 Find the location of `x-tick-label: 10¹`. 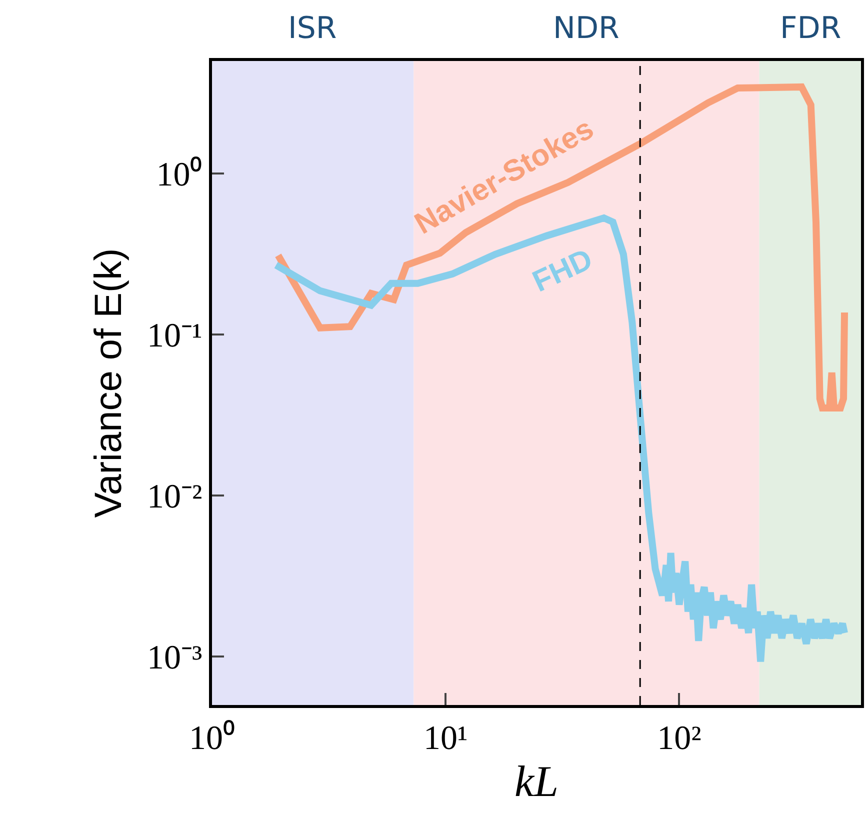

x-tick-label: 10¹ is located at coordinates (446, 738).